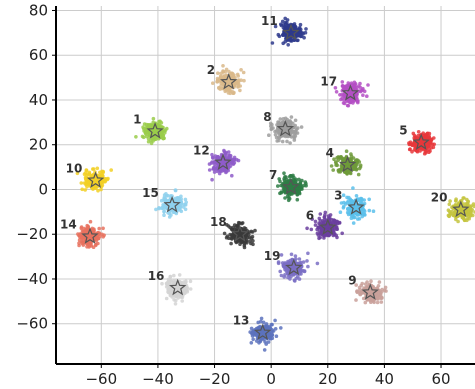 The height and width of the screenshot is (389, 475). Describe the element at coordinates (211, 70) in the screenshot. I see `cluster-label: 2` at that location.